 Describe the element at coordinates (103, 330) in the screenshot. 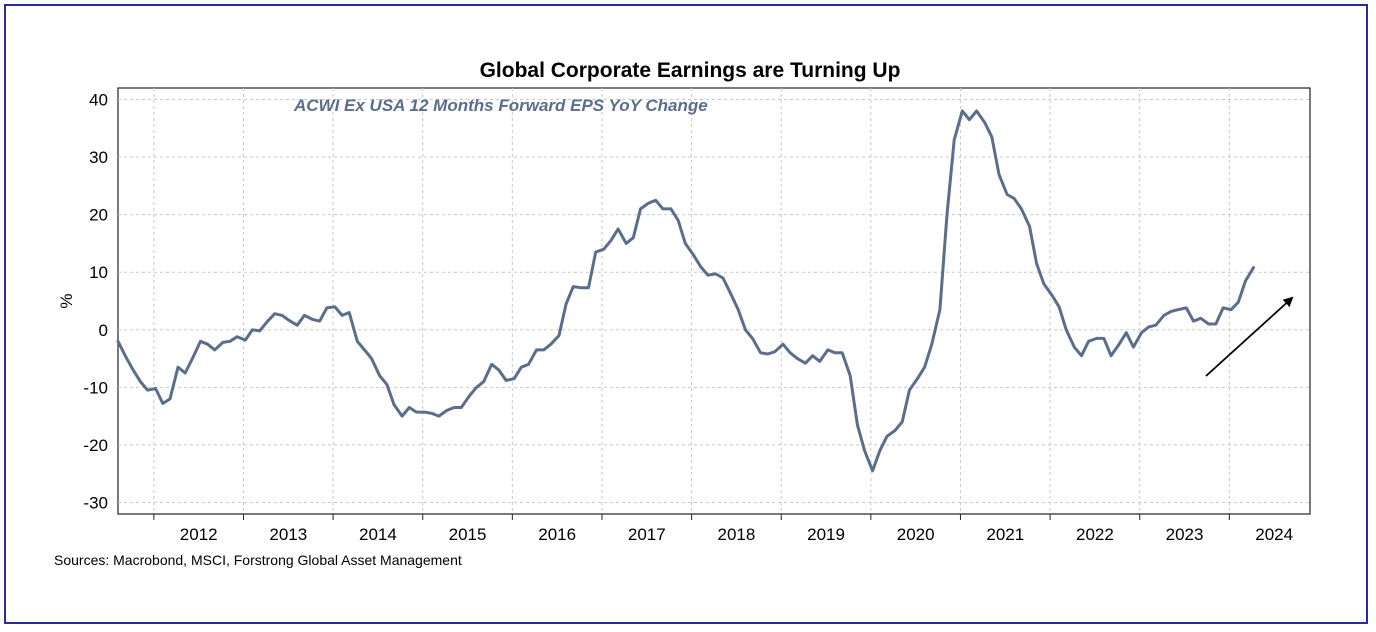

I see `y-tick-label: 0` at that location.